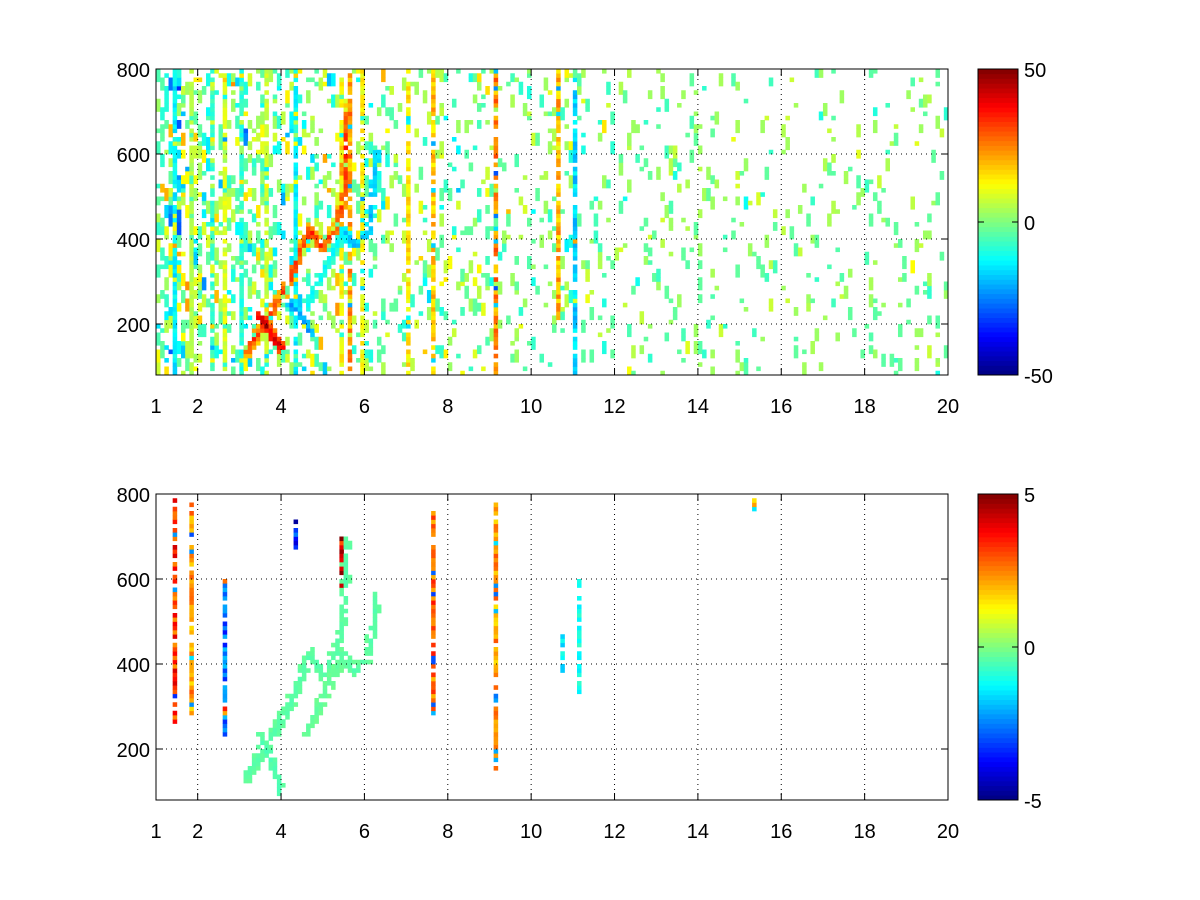  Describe the element at coordinates (447, 832) in the screenshot. I see `x-tick-label: 8` at that location.